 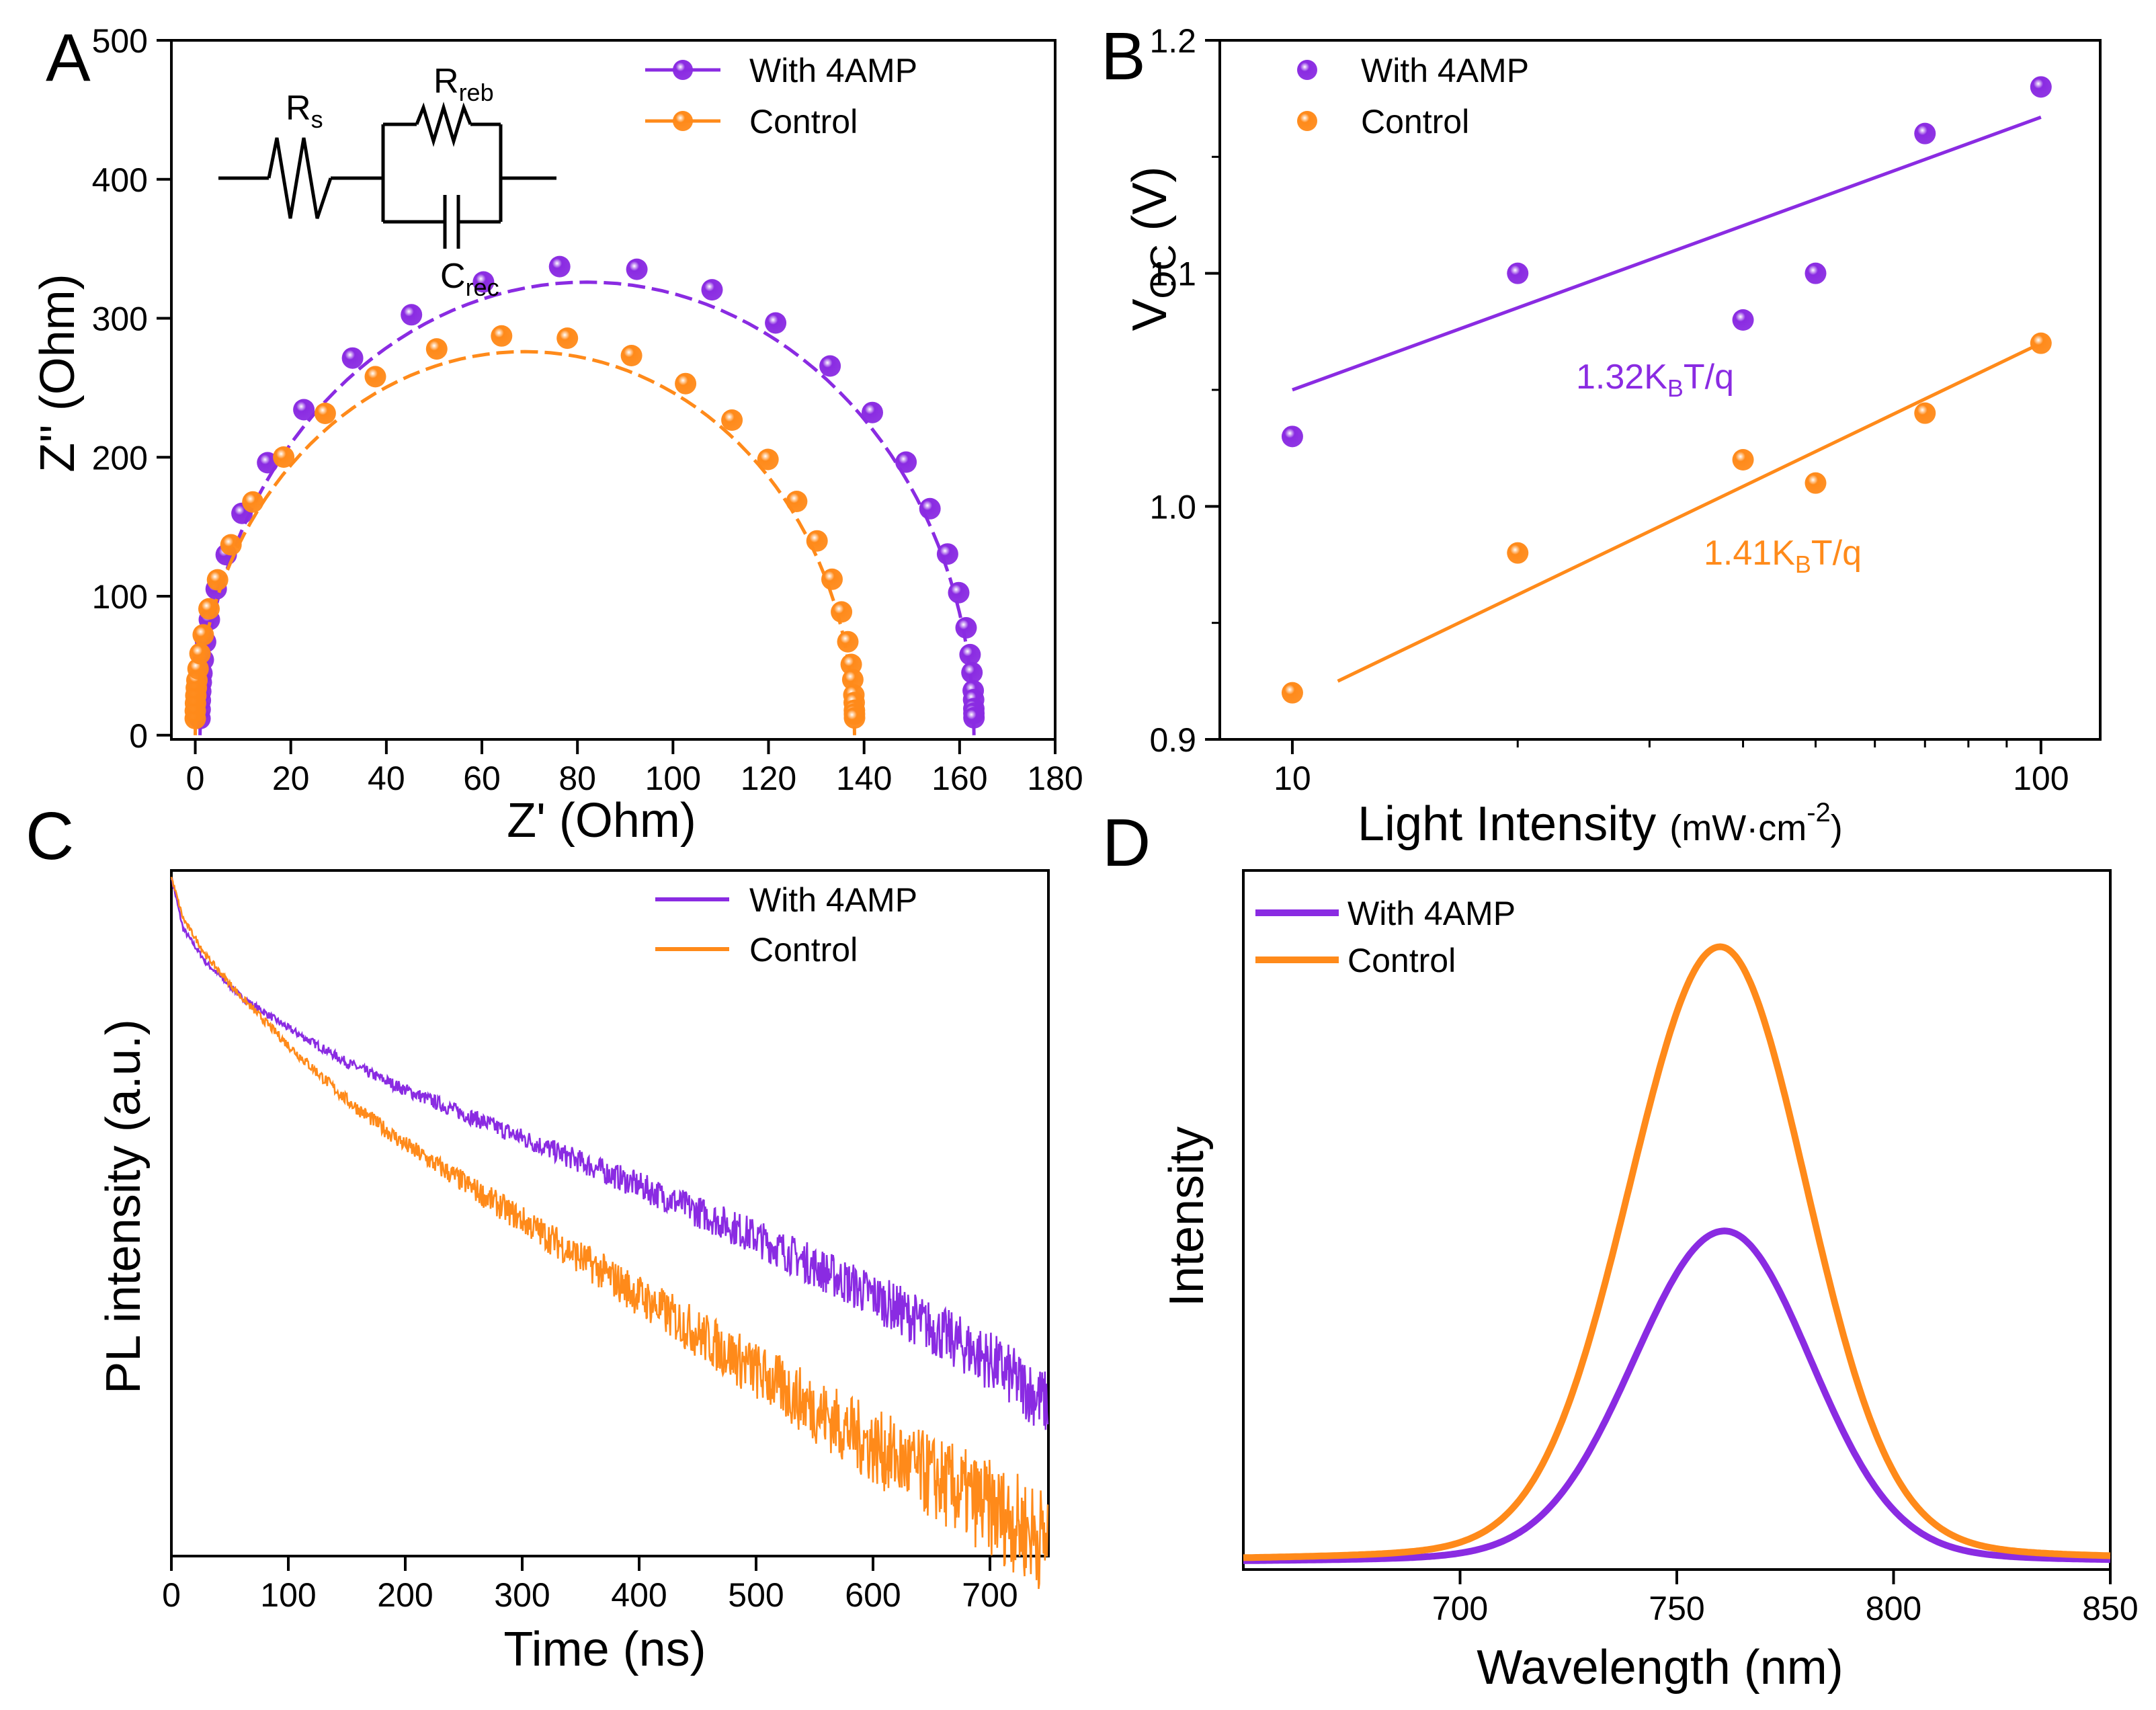 I want to click on panel-a-ytick-label: 200, so click(x=120, y=458).